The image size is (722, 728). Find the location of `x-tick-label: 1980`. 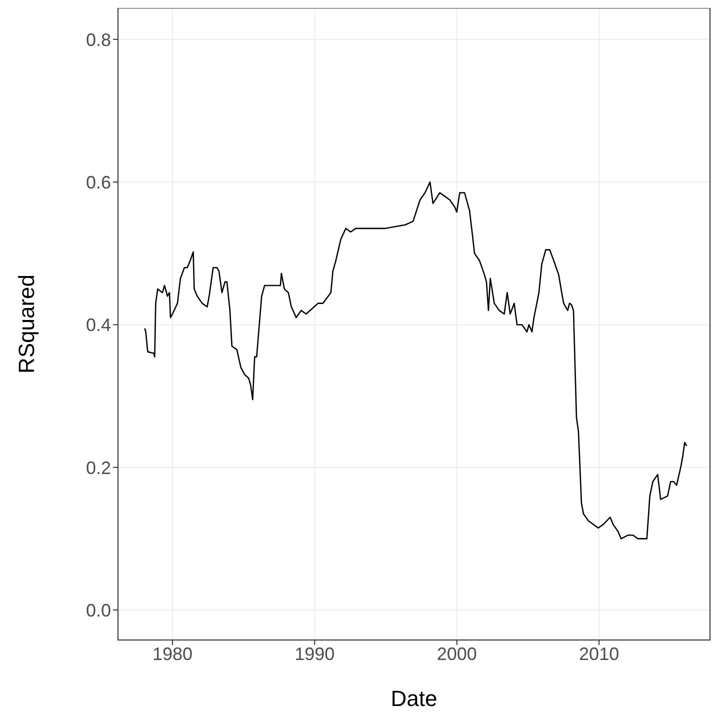

x-tick-label: 1980 is located at coordinates (172, 654).